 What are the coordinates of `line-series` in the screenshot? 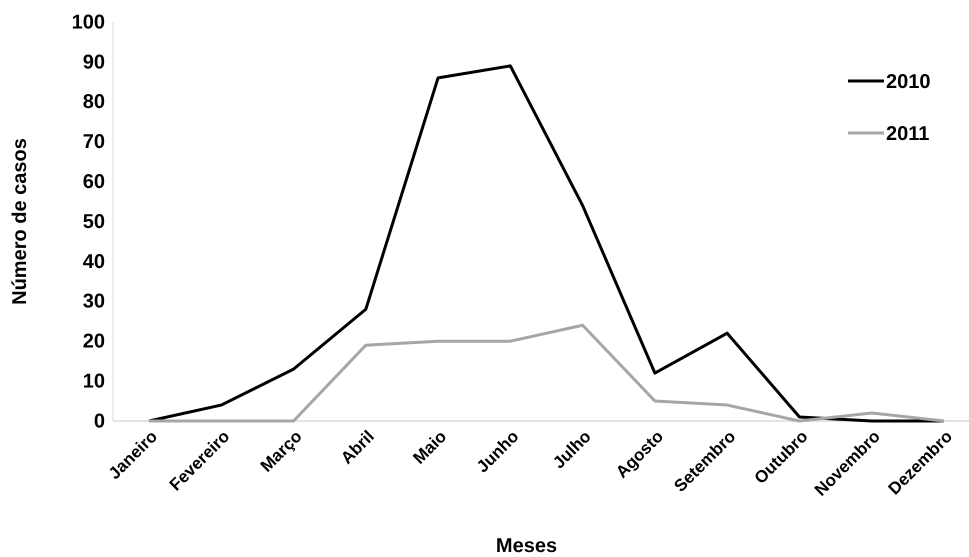 It's located at (547, 373).